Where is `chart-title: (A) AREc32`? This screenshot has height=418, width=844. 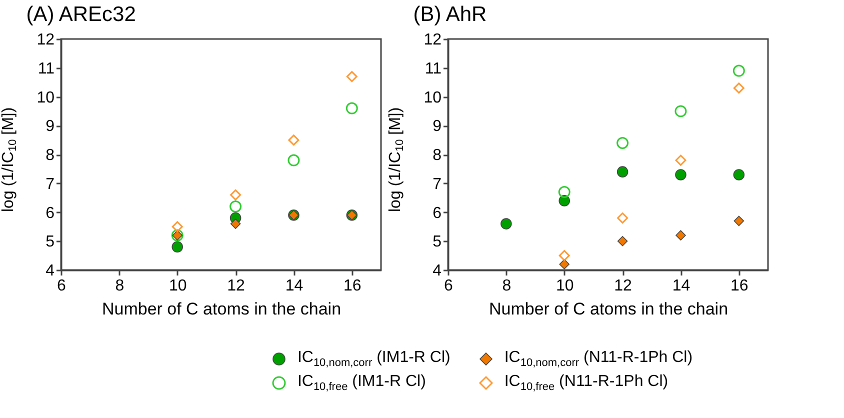
chart-title: (A) AREc32 is located at coordinates (81, 14).